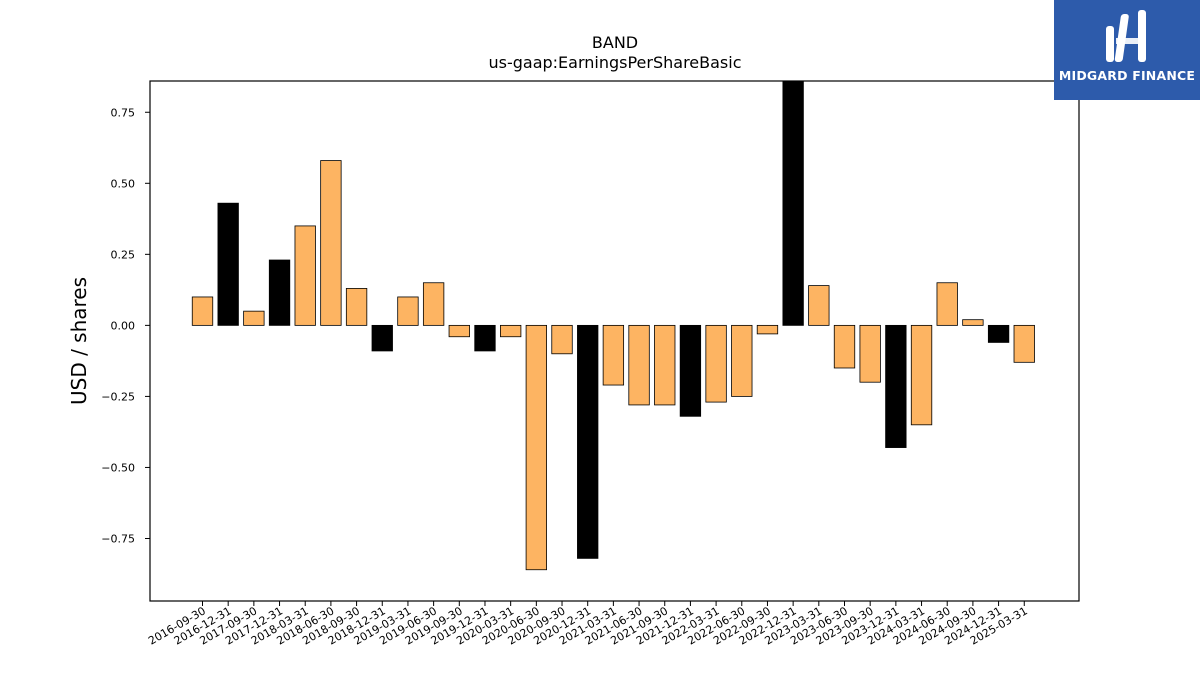 The image size is (1200, 675). I want to click on y-tick-label: 0.00, so click(123, 325).